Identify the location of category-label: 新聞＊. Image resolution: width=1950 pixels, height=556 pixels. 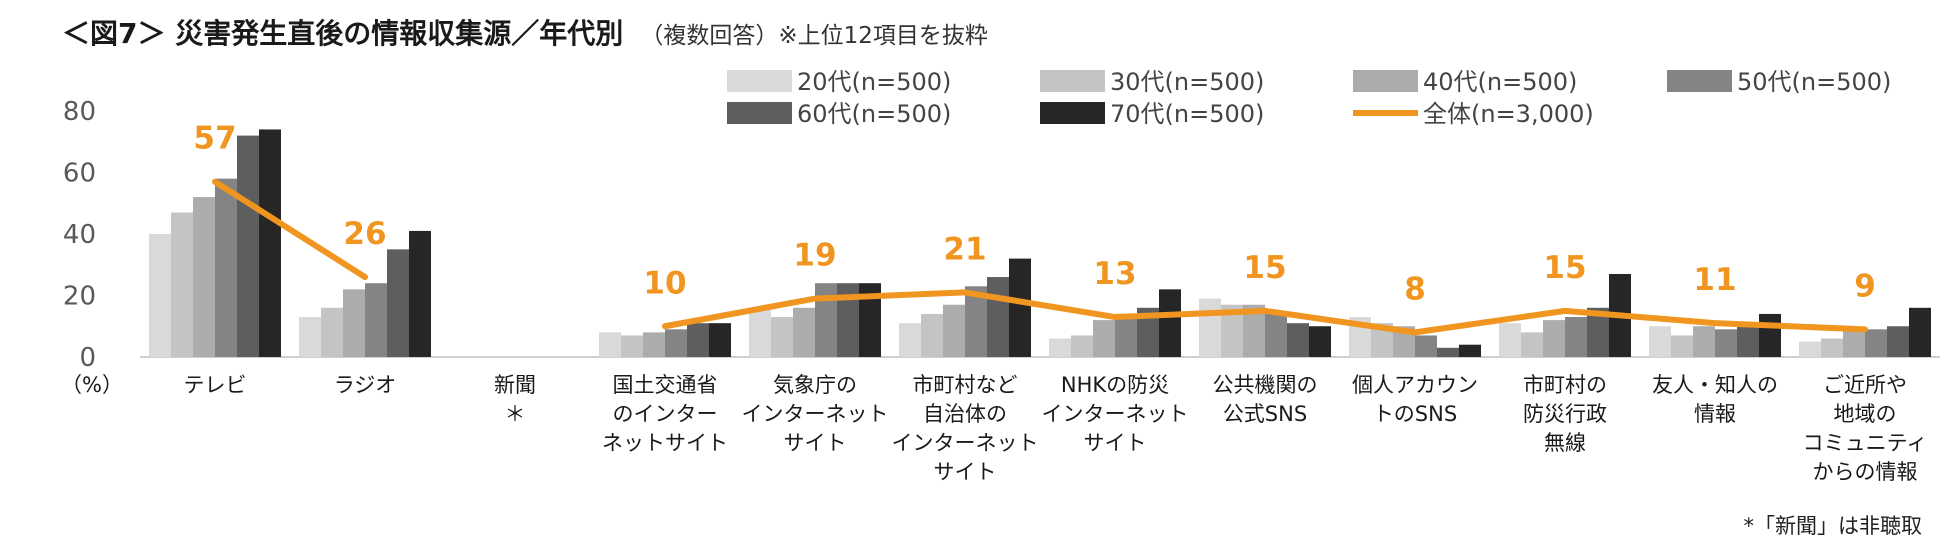
(515, 399).